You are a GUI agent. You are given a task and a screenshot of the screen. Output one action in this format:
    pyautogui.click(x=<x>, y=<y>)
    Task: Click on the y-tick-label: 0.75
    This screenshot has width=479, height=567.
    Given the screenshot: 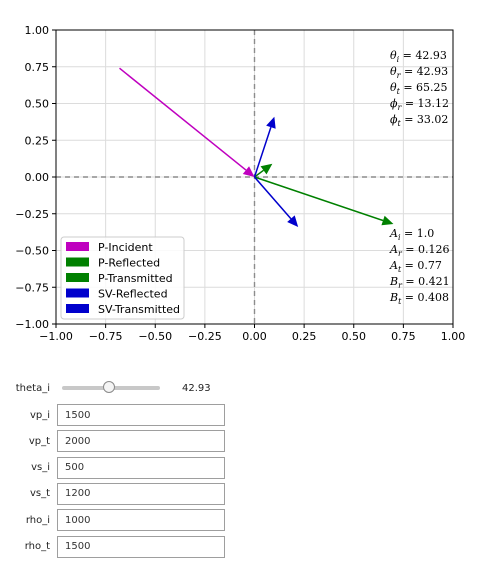 What is the action you would take?
    pyautogui.click(x=37, y=67)
    